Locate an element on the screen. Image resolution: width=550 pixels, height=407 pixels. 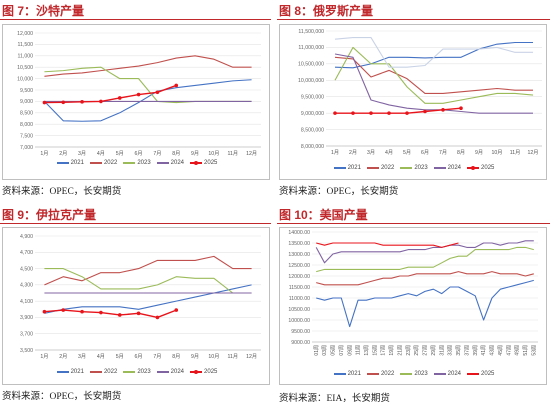
y-tick-label: 7,000 is located at coordinates (26, 148).